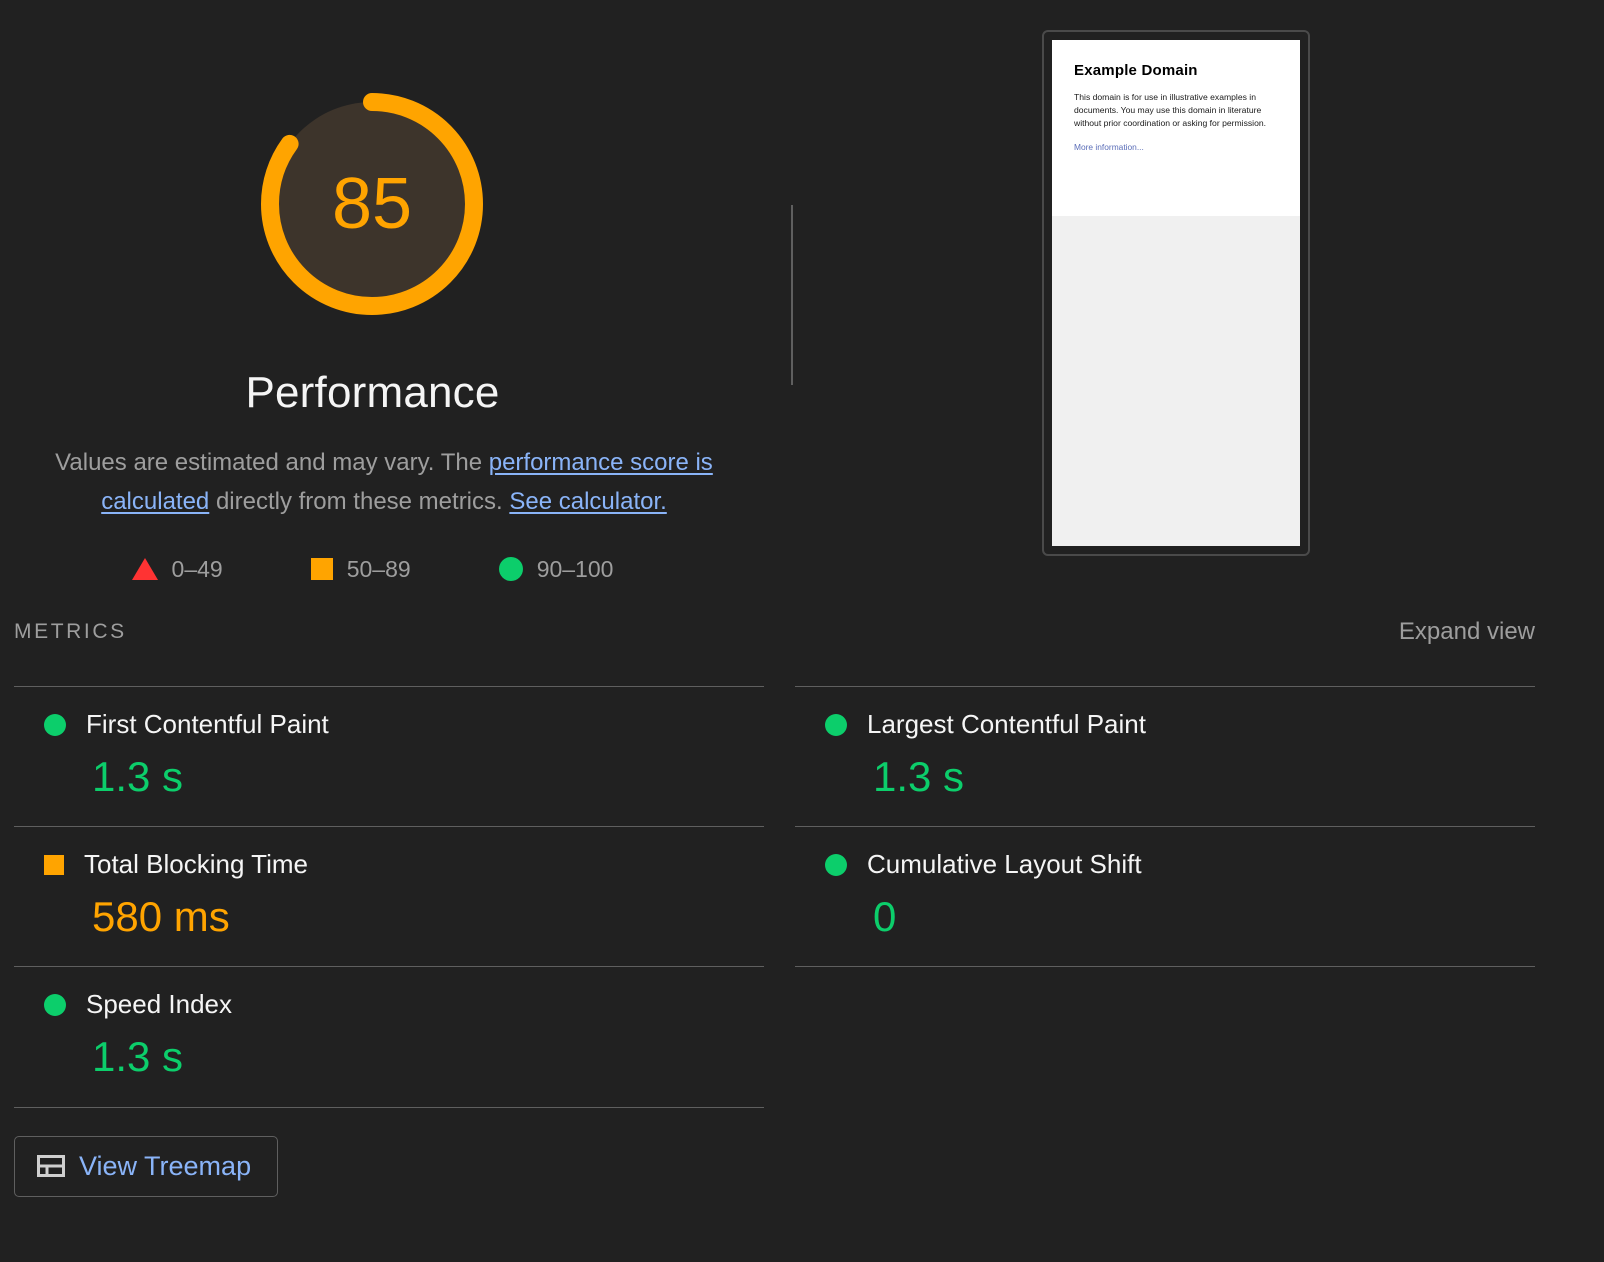 The image size is (1604, 1262). I want to click on metric-name: Total Blocking Time, so click(196, 864).